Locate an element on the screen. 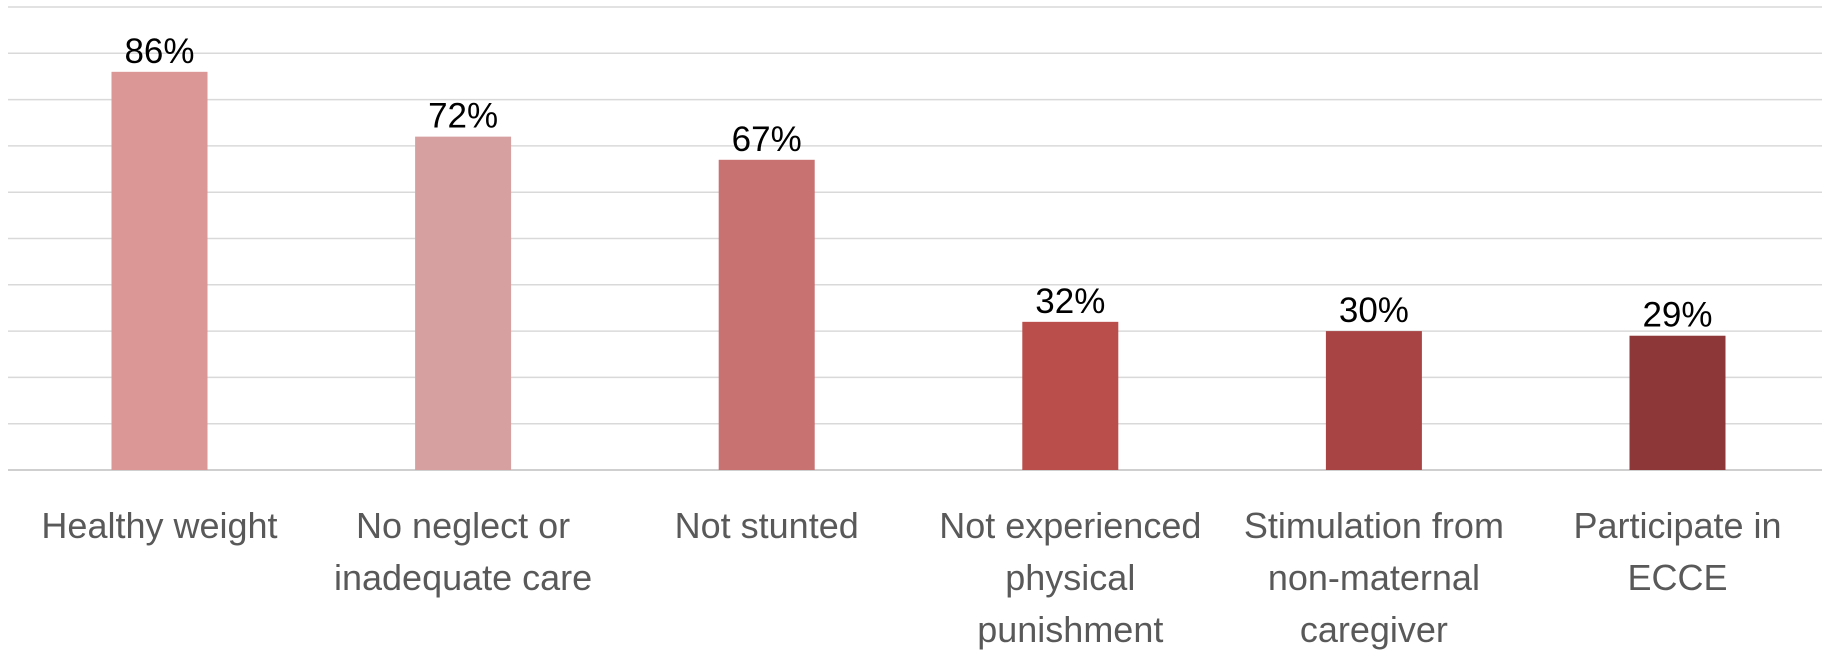 The width and height of the screenshot is (1822, 655). data-label: 30% is located at coordinates (1374, 310).